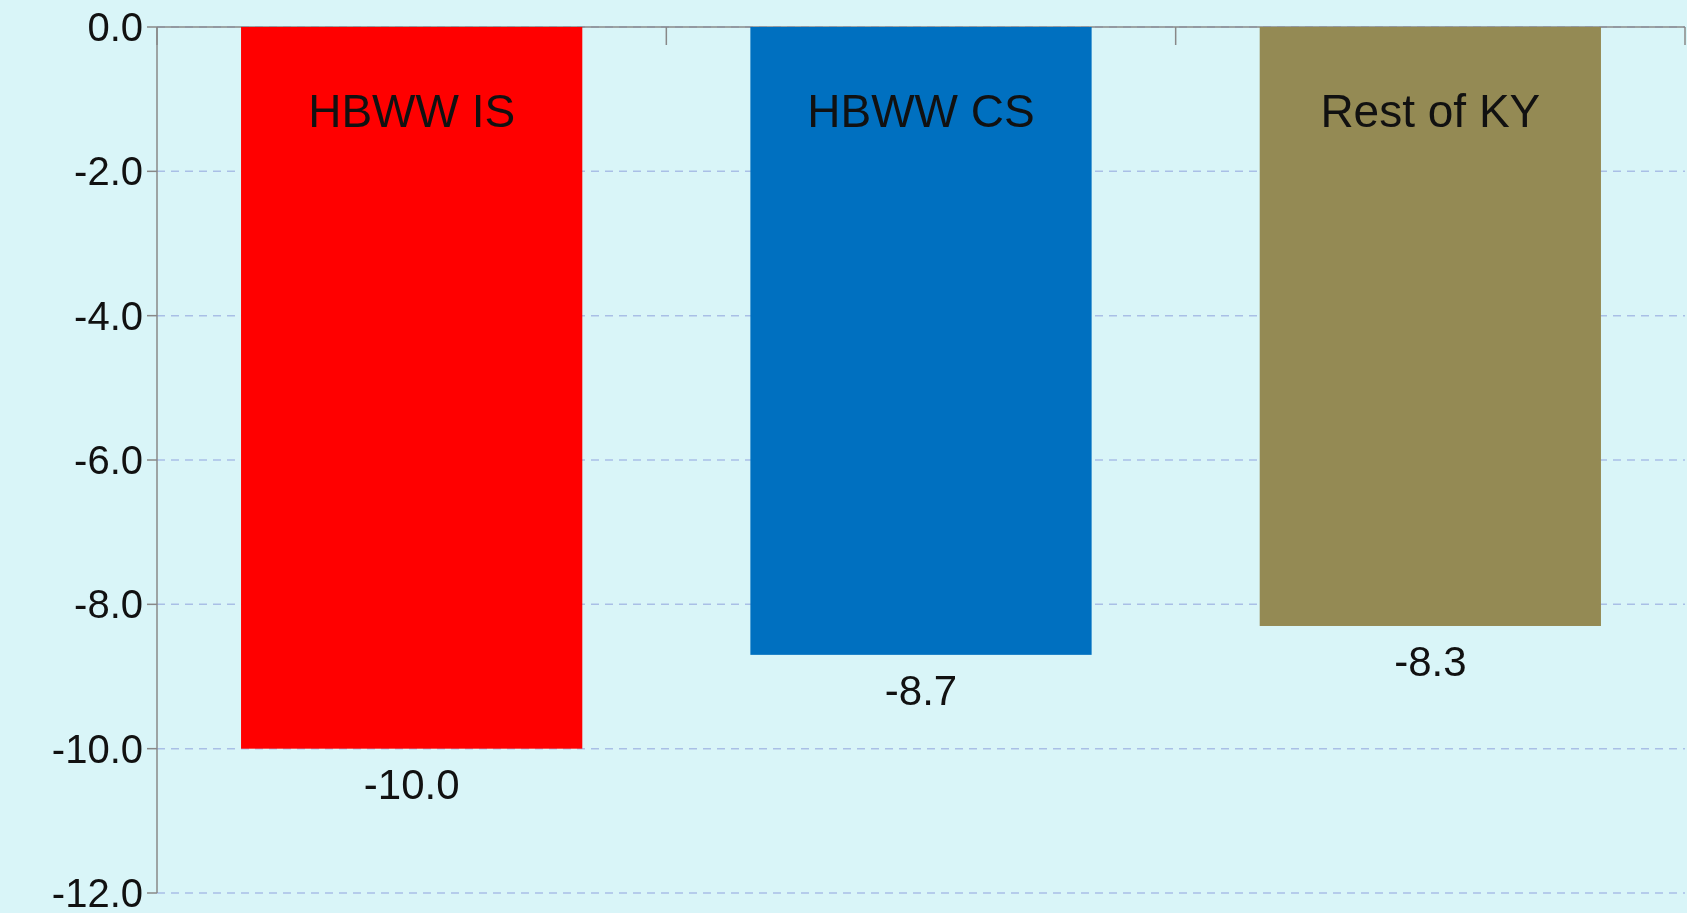 This screenshot has width=1687, height=913. What do you see at coordinates (411, 784) in the screenshot?
I see `data-label: -10.0` at bounding box center [411, 784].